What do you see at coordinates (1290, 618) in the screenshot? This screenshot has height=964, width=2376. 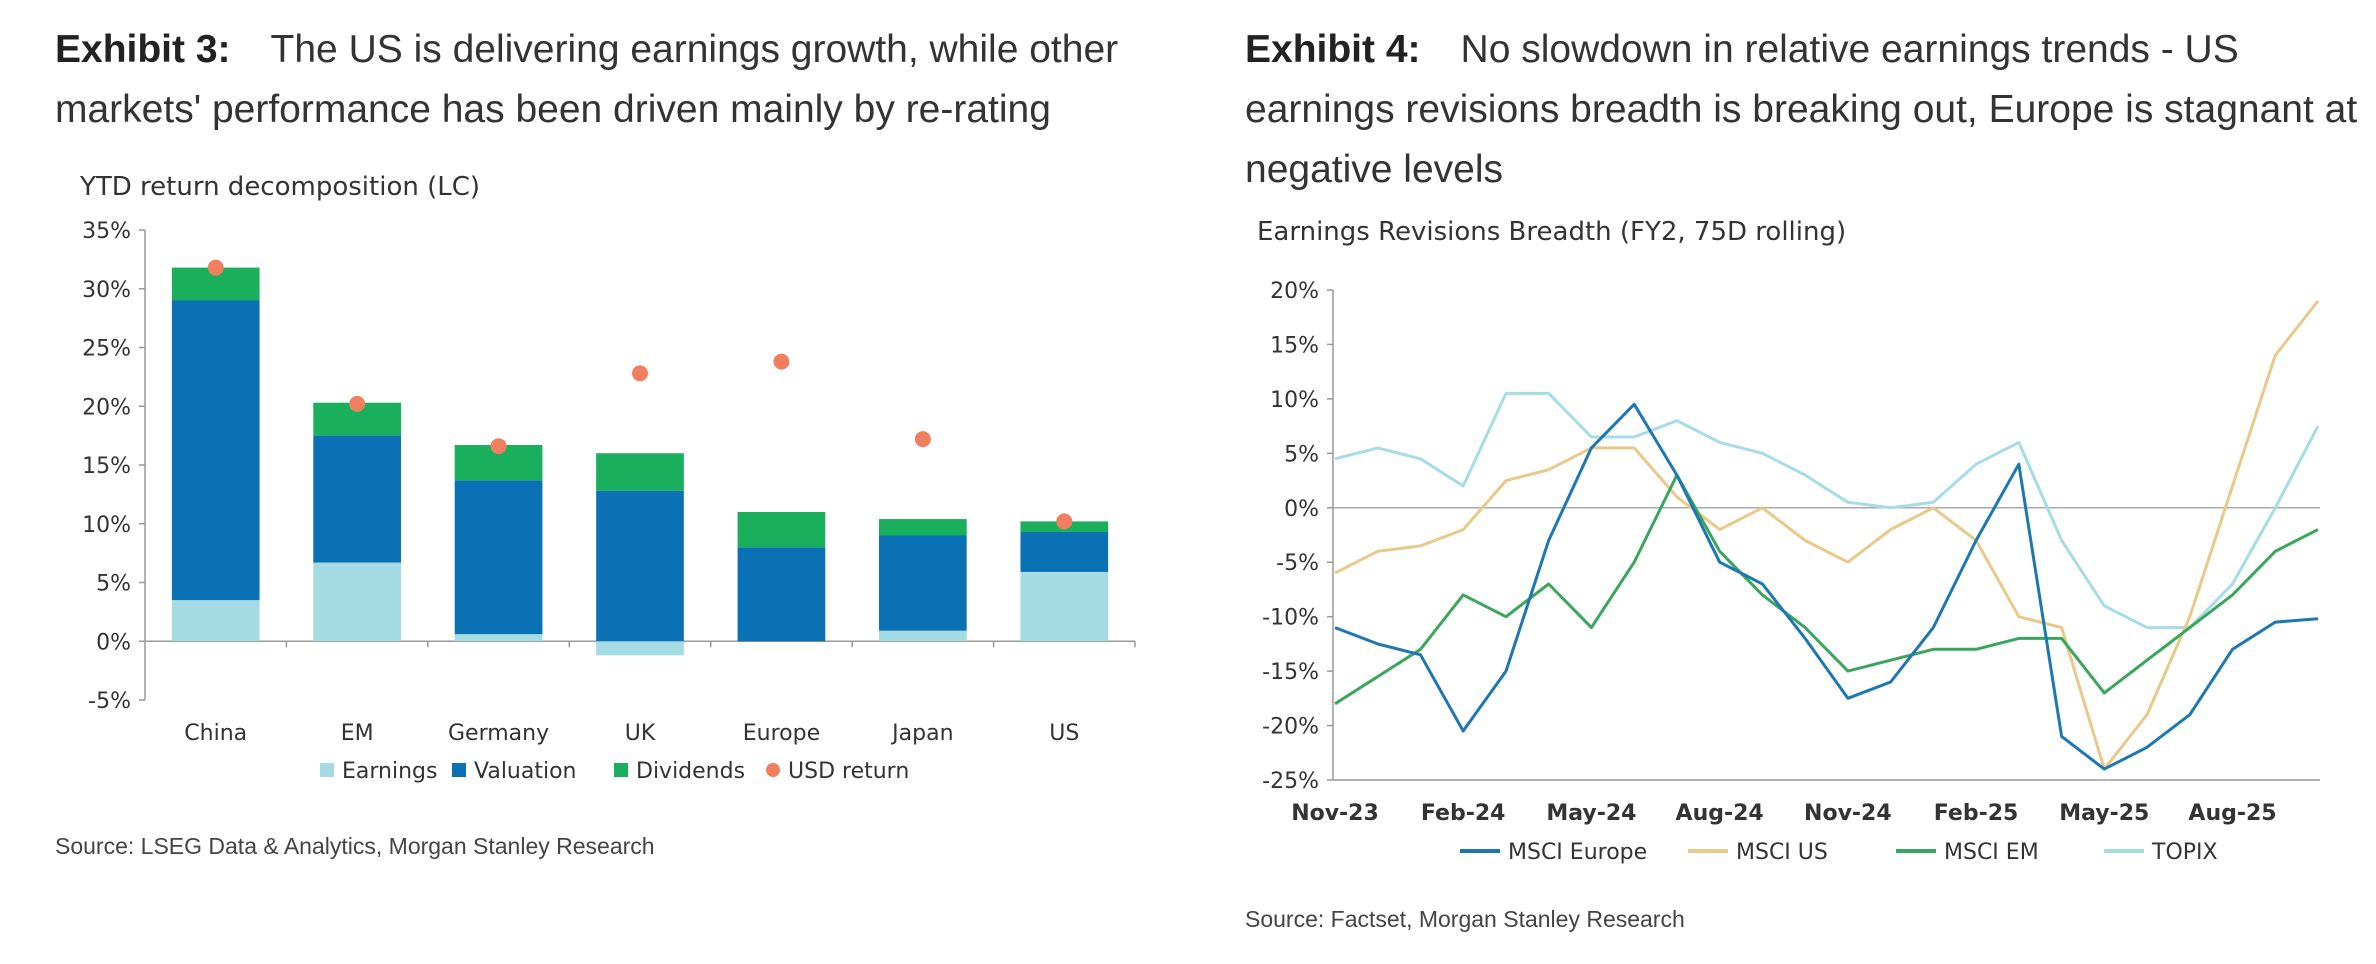 I see `y-tick-label: -10%` at bounding box center [1290, 618].